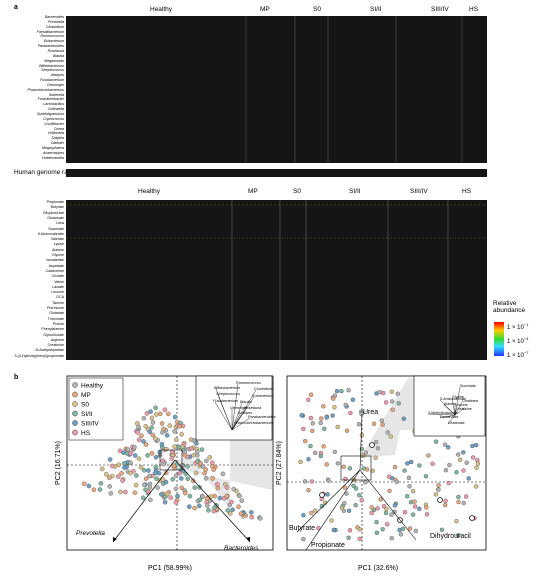 This screenshot has height=580, width=549. I want to click on top-group-4: SIII/IV, so click(440, 9).